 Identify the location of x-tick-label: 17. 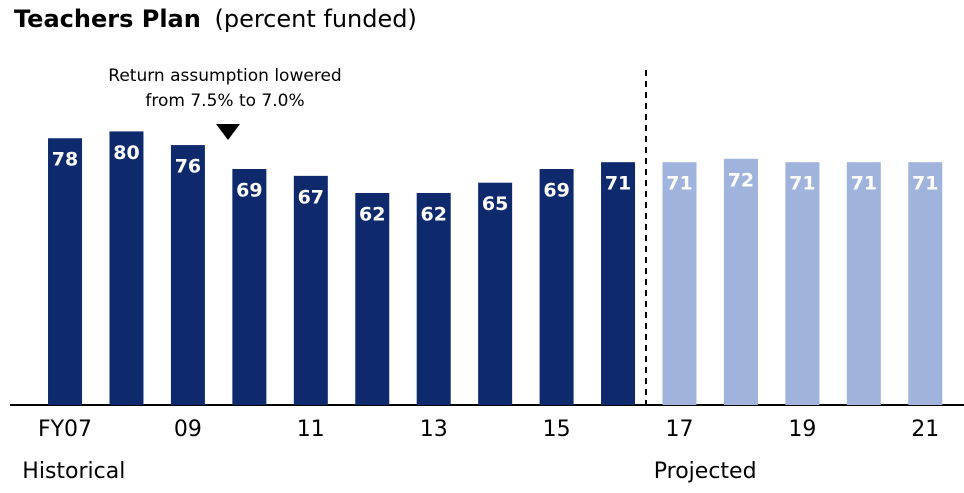
(679, 429).